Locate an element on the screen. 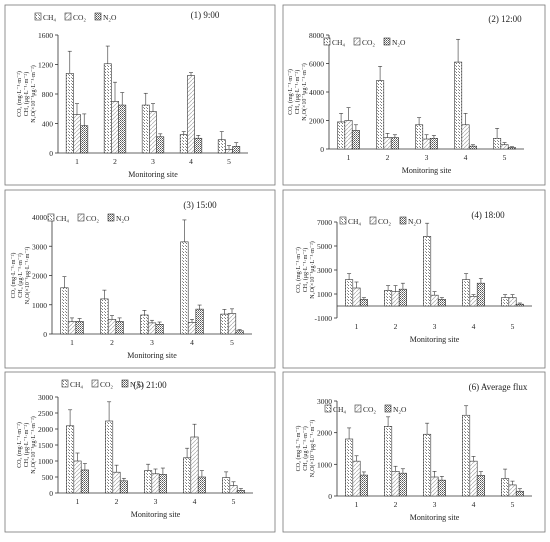 This screenshot has width=550, height=542. bar-site4-s2 is located at coordinates (473, 478).